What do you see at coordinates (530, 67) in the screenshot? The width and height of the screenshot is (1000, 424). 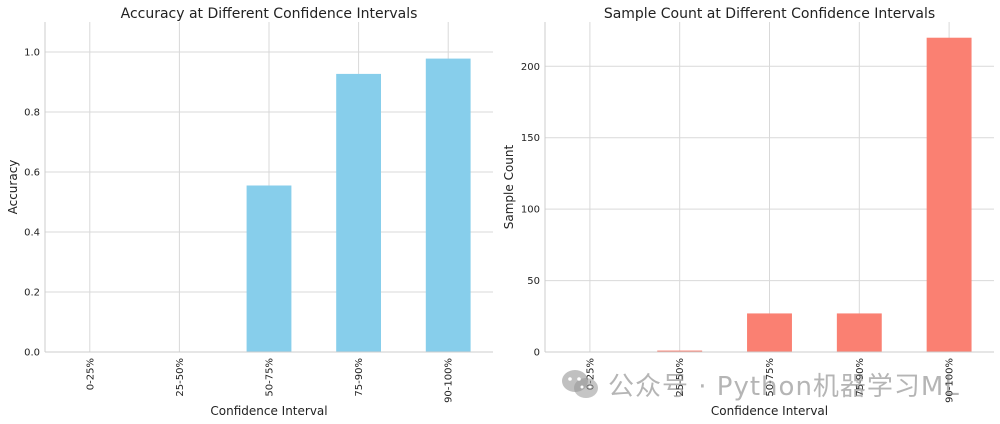 I see `y-tick-label: 200` at bounding box center [530, 67].